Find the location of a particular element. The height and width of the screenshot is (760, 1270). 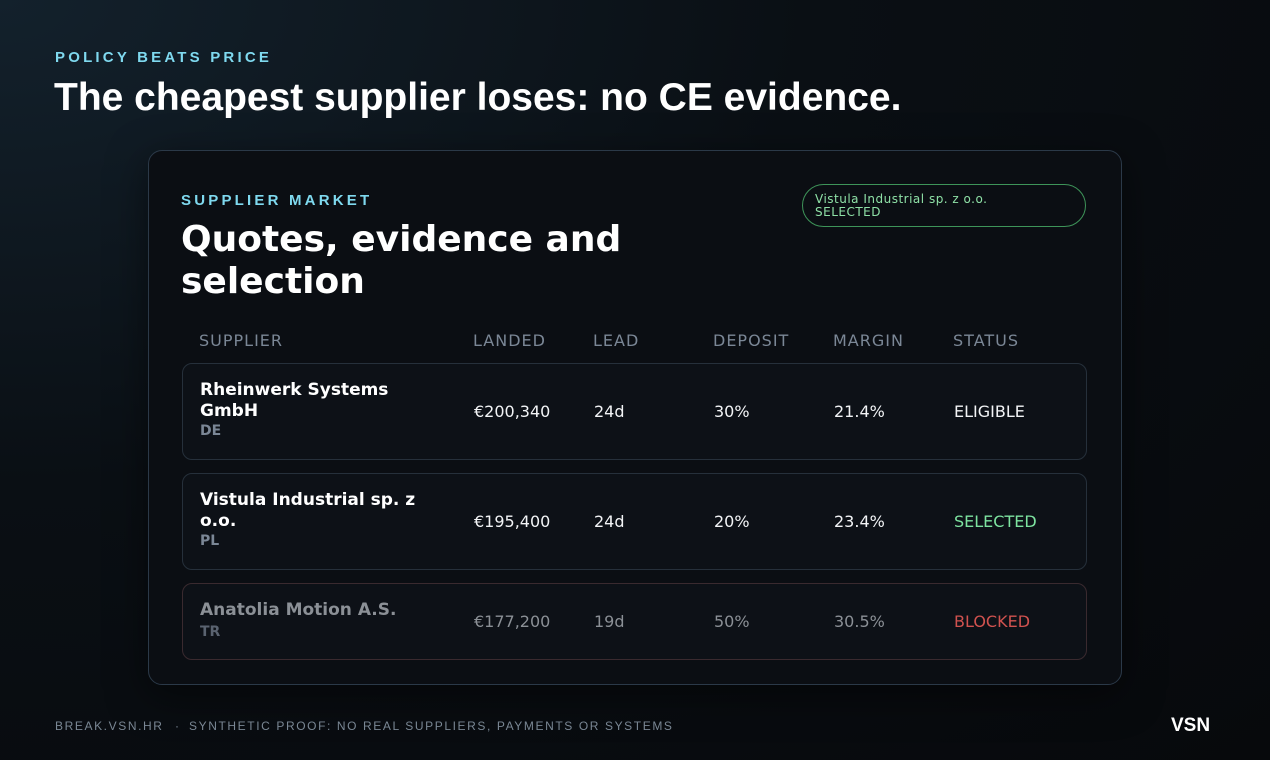

column-header: STATUS is located at coordinates (986, 340).